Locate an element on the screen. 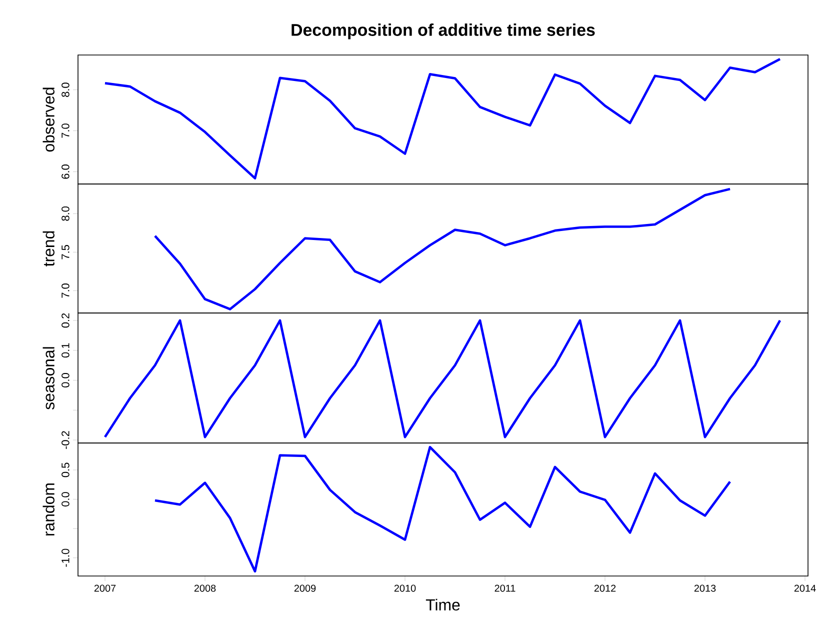 The height and width of the screenshot is (635, 822). y-tick-label: 0.5 is located at coordinates (66, 470).